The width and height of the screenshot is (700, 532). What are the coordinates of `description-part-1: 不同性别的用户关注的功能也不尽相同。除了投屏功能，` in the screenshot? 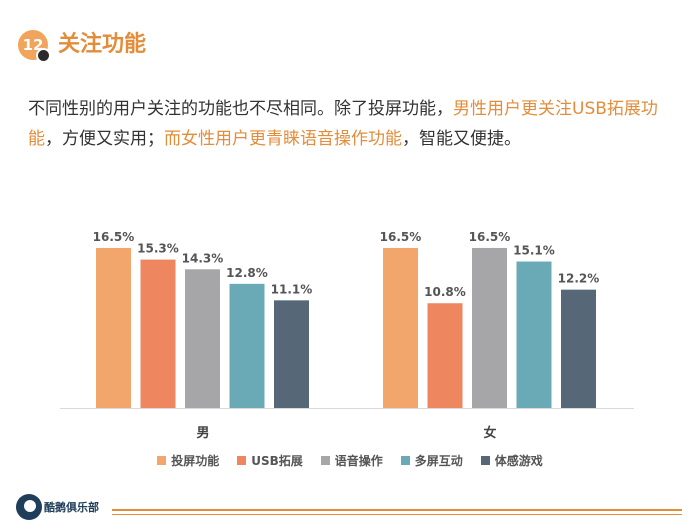 It's located at (240, 109).